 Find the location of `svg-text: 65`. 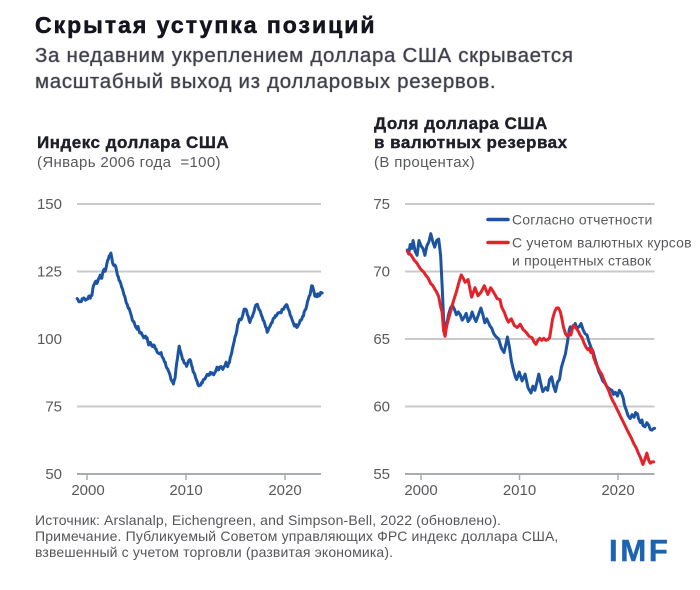

svg-text: 65 is located at coordinates (381, 339).